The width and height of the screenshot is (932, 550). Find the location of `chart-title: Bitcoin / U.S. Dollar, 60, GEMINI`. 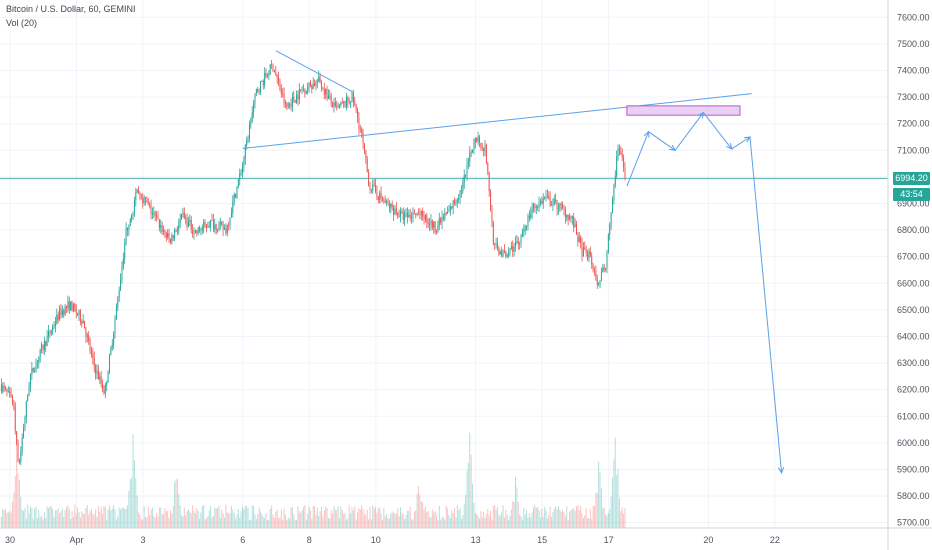

chart-title: Bitcoin / U.S. Dollar, 60, GEMINI is located at coordinates (71, 9).